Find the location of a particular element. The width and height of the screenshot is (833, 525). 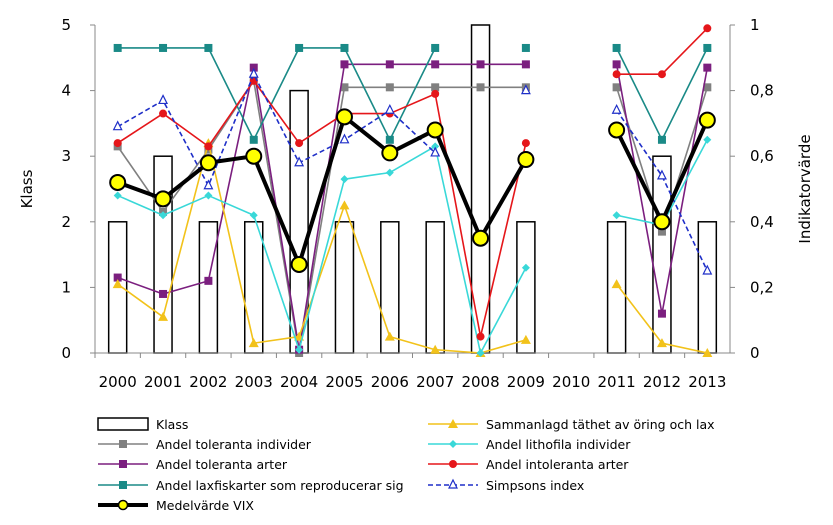

x-tick-label-2011: 2011 is located at coordinates (617, 382).